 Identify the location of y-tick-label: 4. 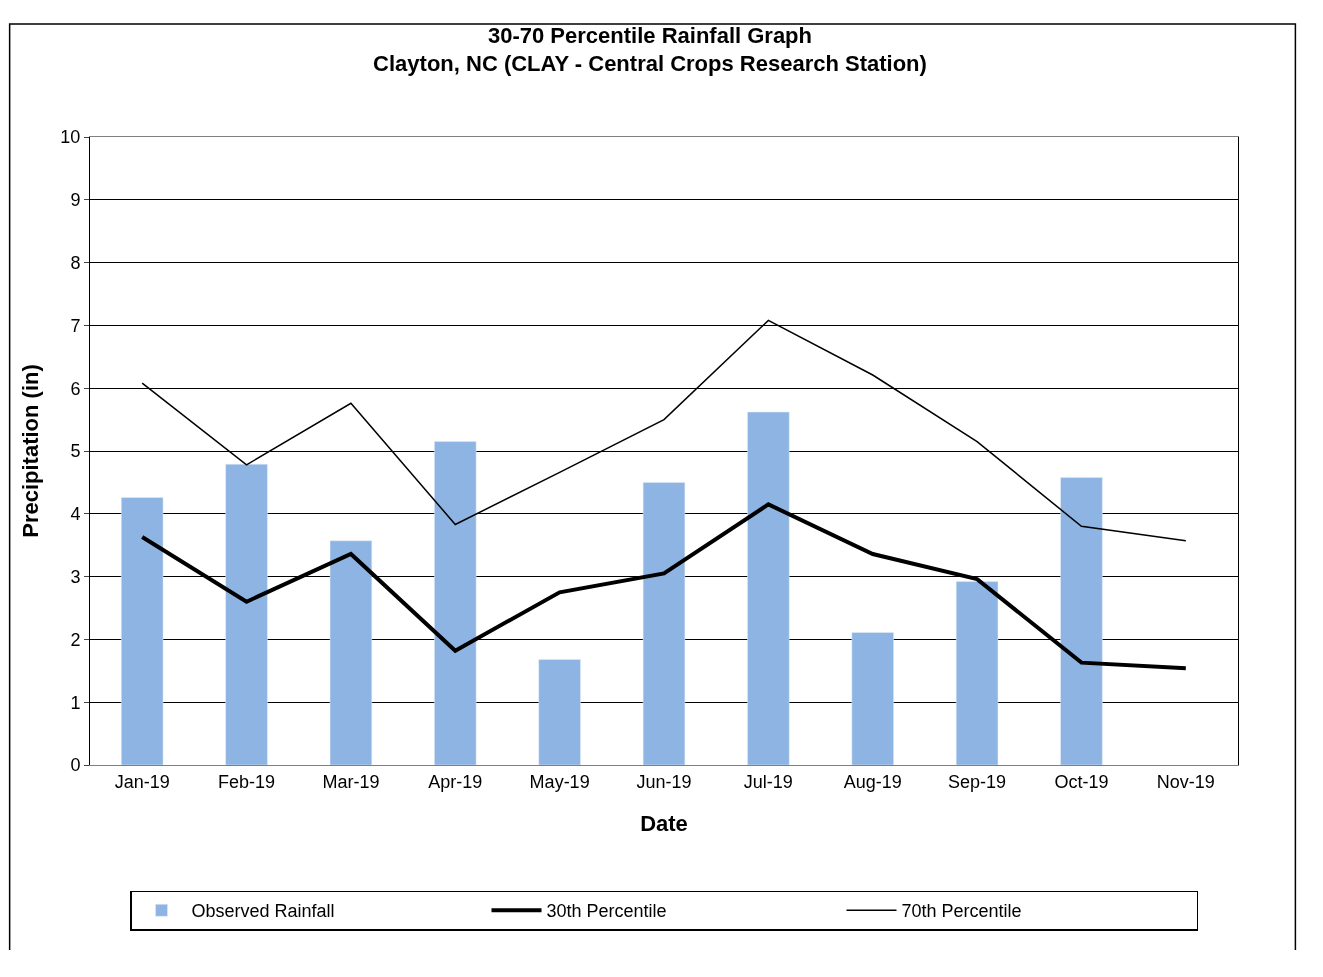
(75, 514).